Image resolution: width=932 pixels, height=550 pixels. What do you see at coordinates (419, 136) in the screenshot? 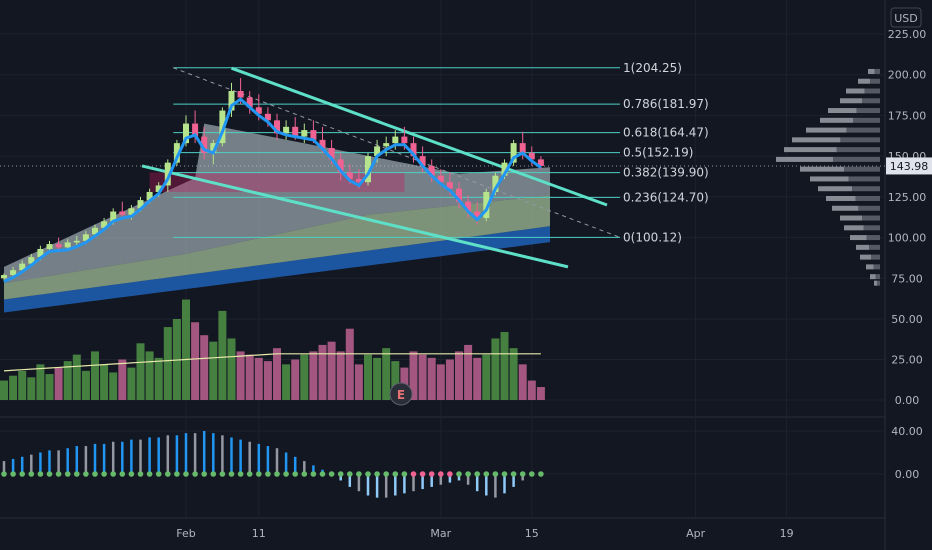
I see `channel-upper-line` at bounding box center [419, 136].